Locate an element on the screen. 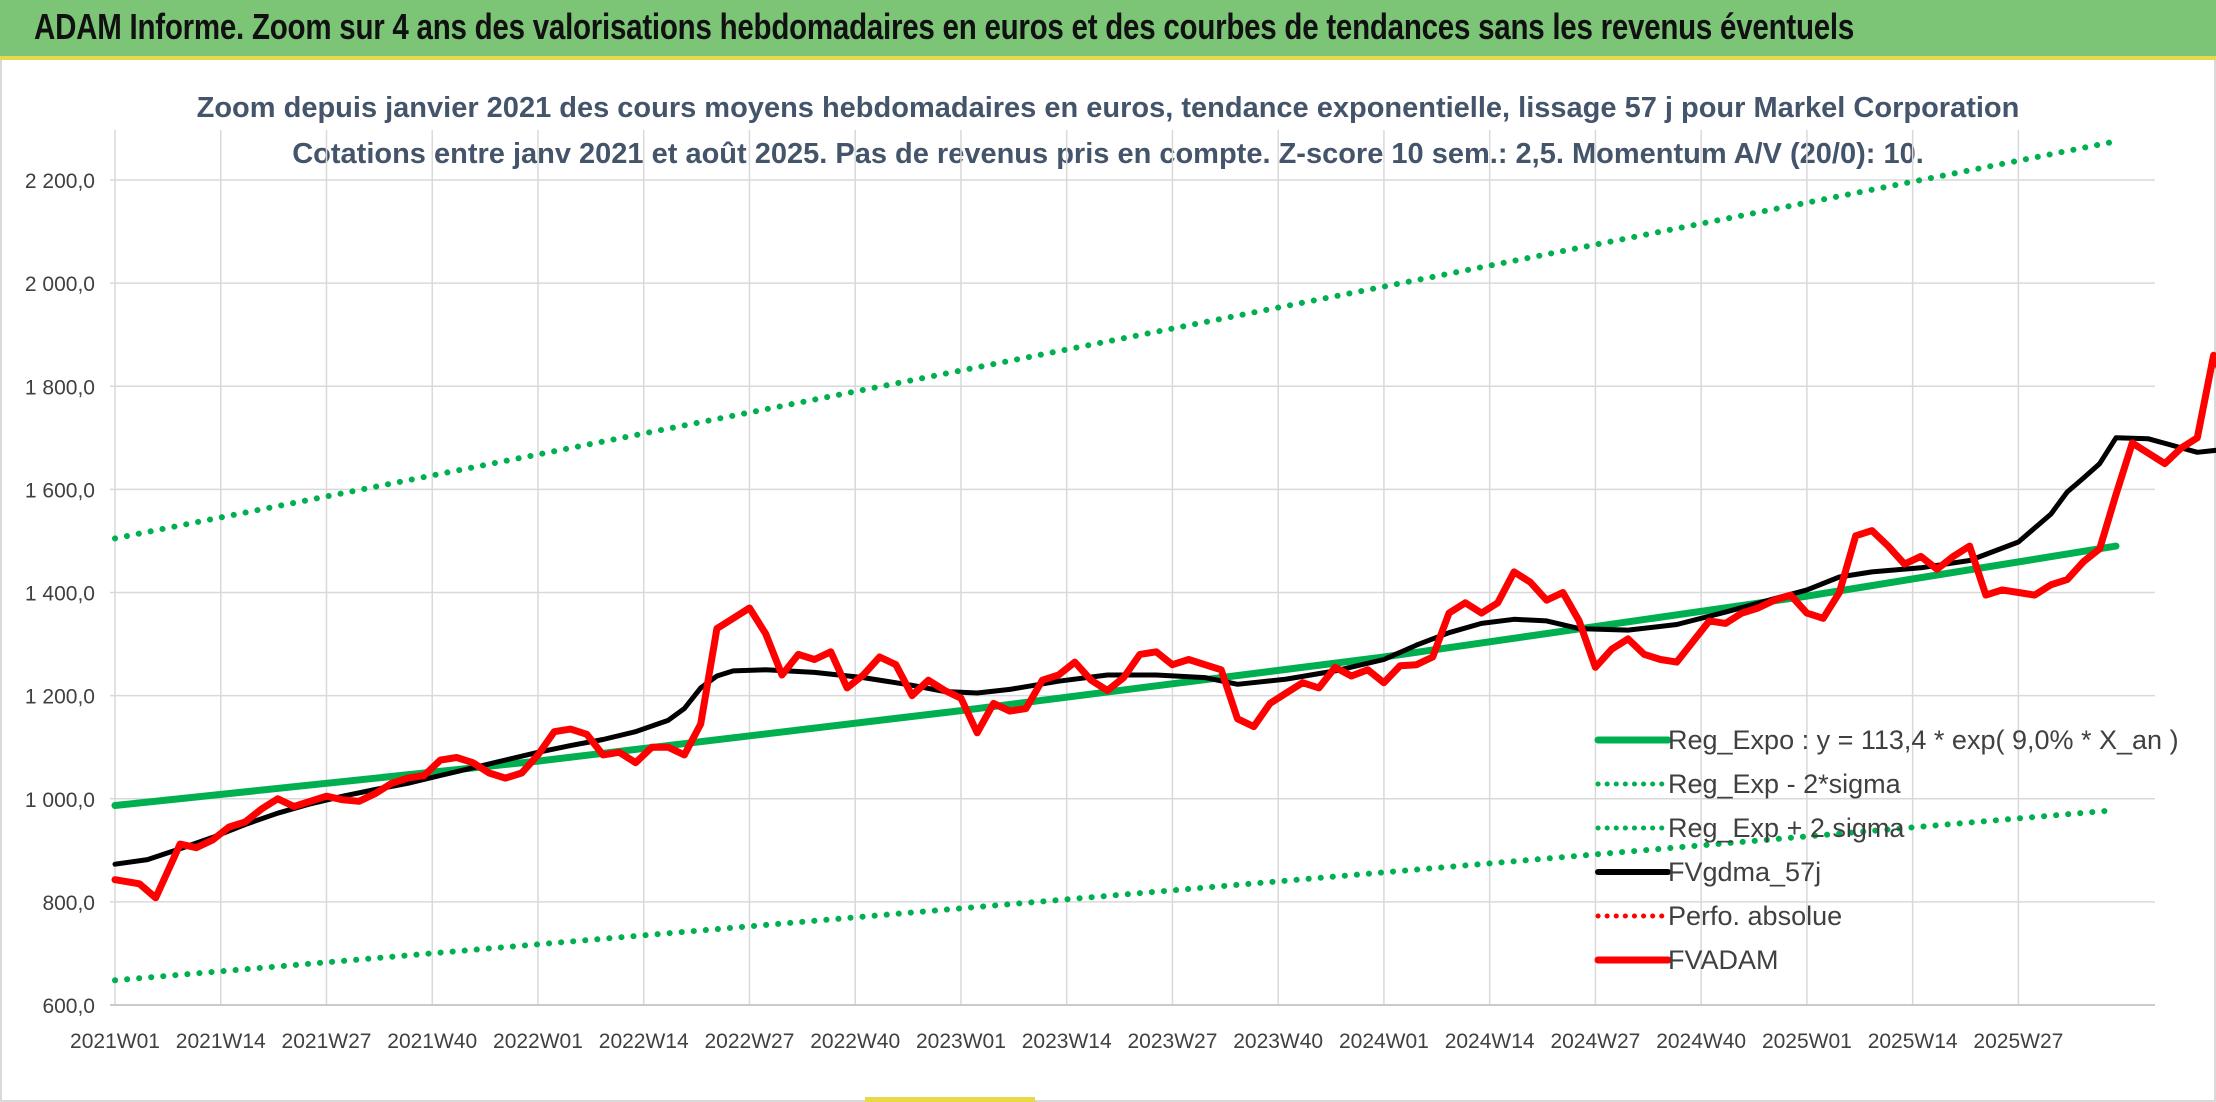 The height and width of the screenshot is (1102, 2216). x-tick-label: 2023W40 is located at coordinates (1278, 1041).